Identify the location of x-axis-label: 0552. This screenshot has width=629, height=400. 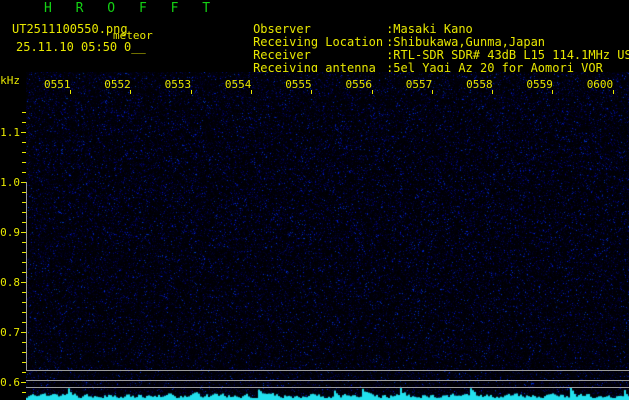
(117, 84).